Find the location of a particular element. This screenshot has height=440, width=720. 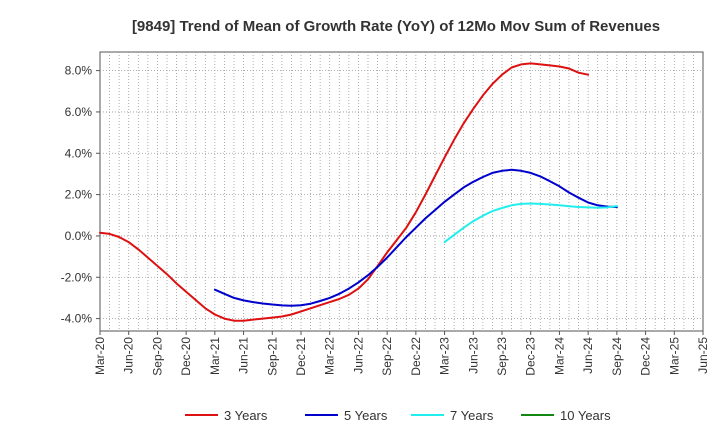

y-tick-label: 2.0% is located at coordinates (79, 195).